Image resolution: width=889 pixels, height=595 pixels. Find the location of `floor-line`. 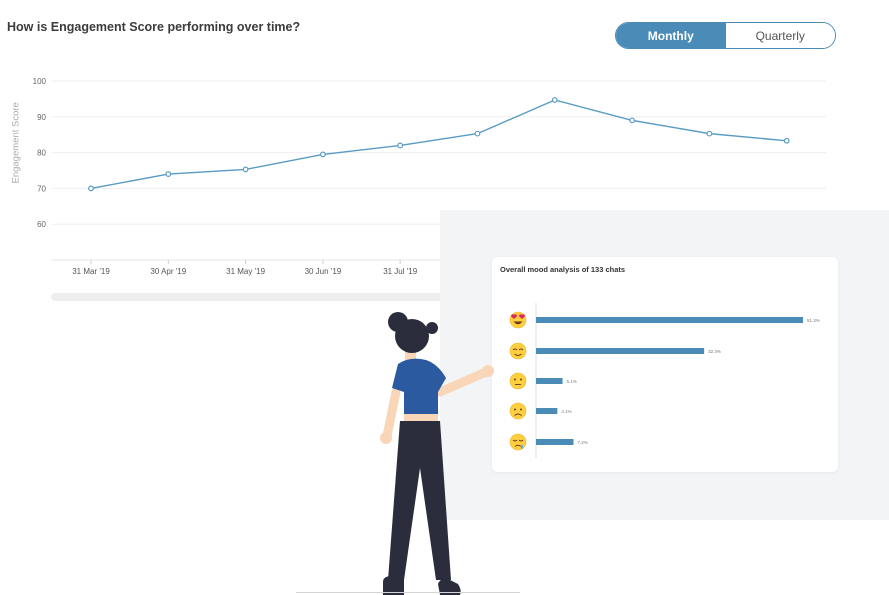

floor-line is located at coordinates (408, 592).